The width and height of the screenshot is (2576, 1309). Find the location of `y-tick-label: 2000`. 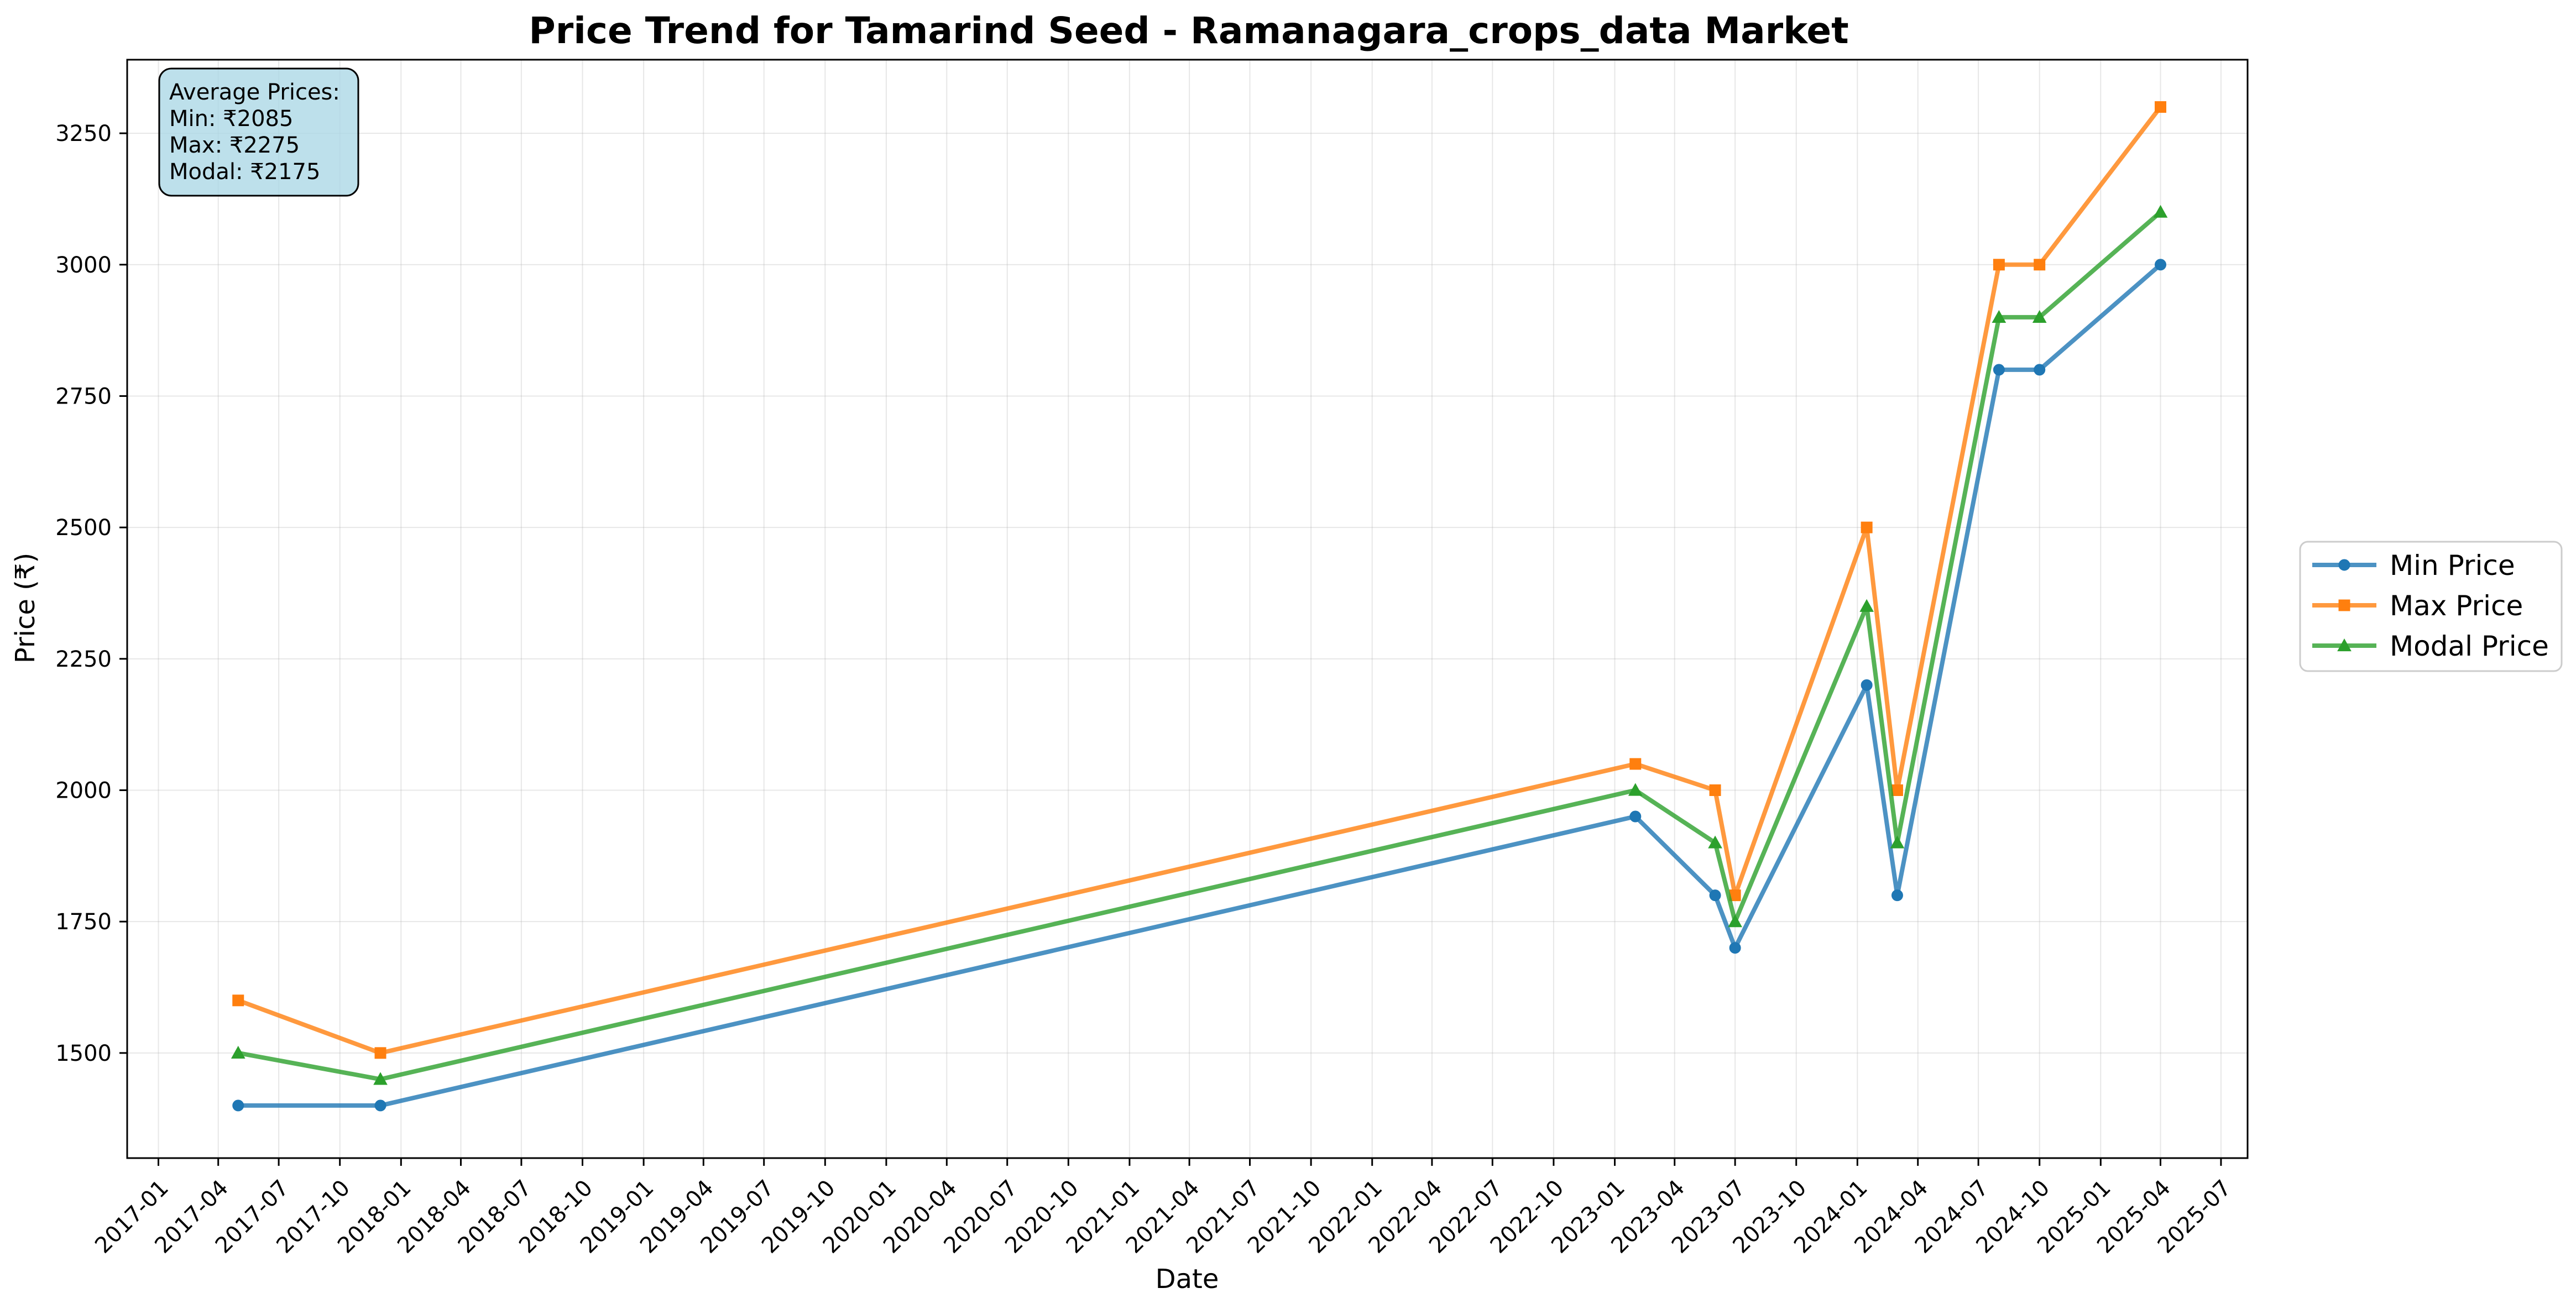

y-tick-label: 2000 is located at coordinates (83, 791).